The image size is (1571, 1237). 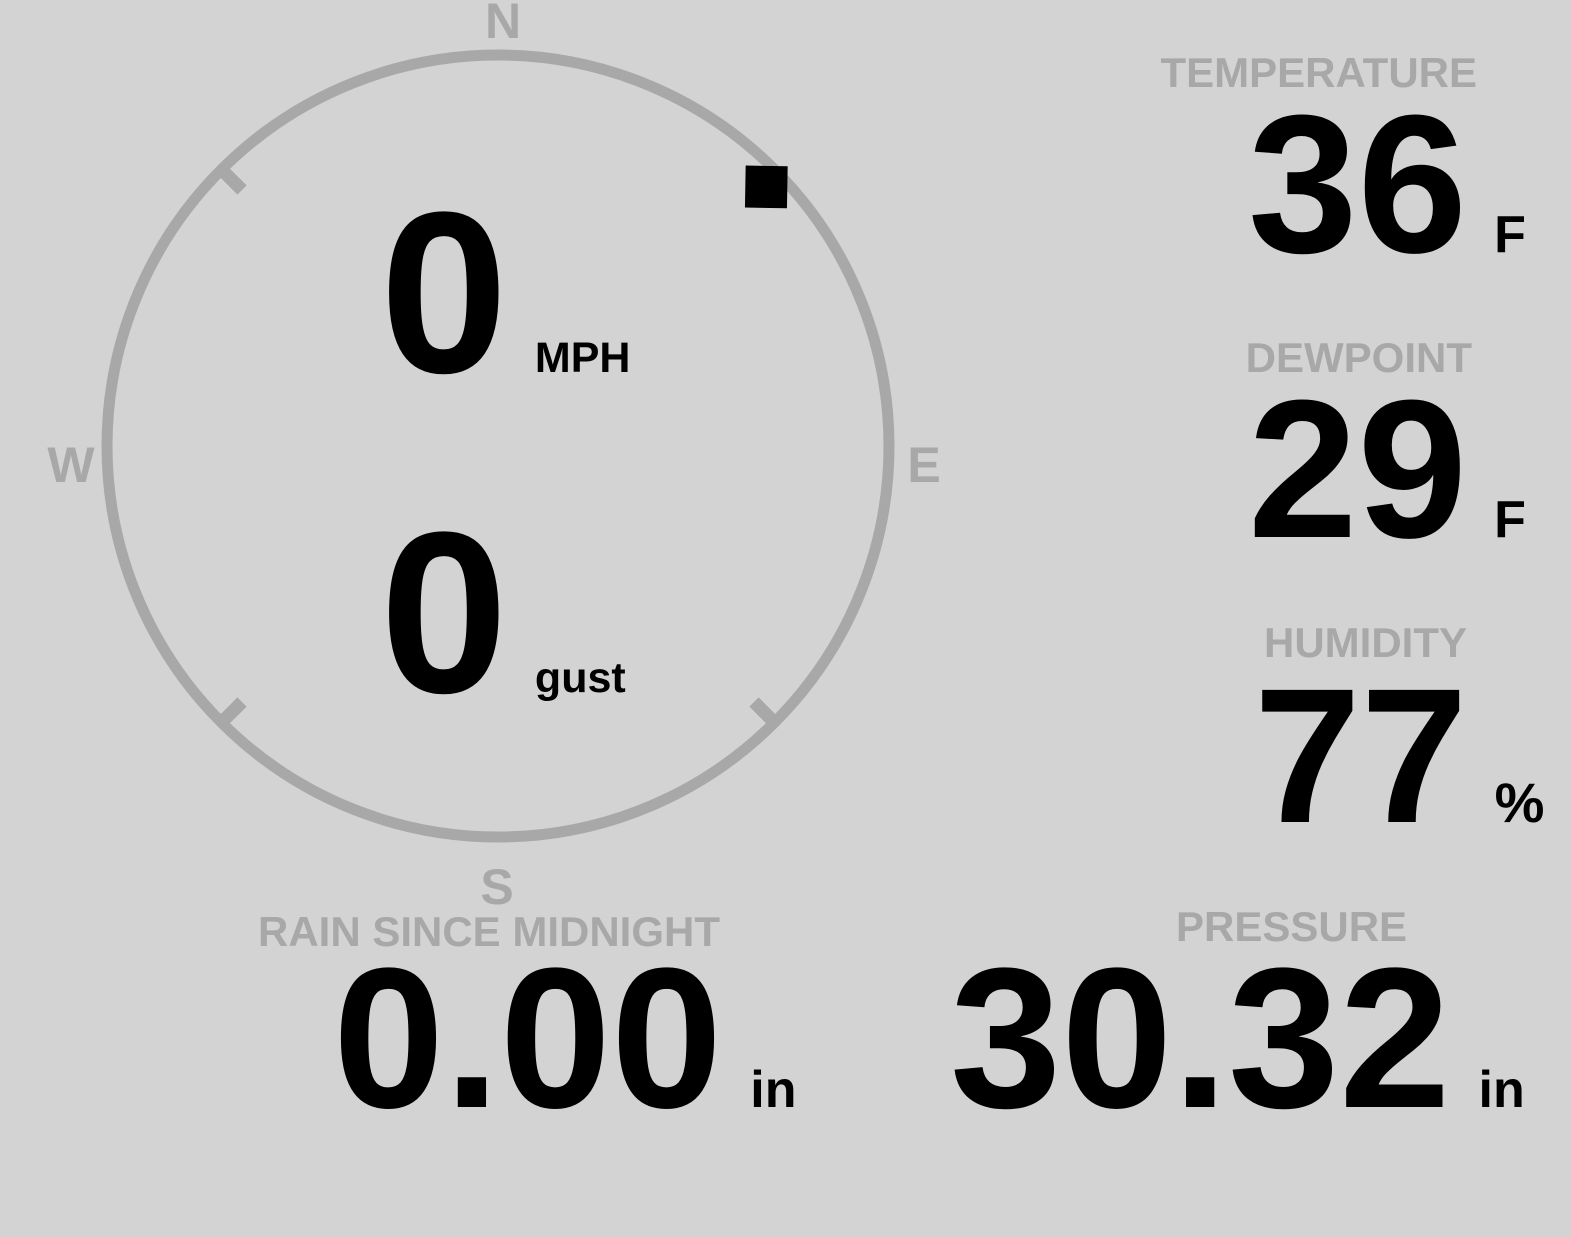 What do you see at coordinates (489, 931) in the screenshot?
I see `rain-label: RAIN SINCE MIDNIGHT` at bounding box center [489, 931].